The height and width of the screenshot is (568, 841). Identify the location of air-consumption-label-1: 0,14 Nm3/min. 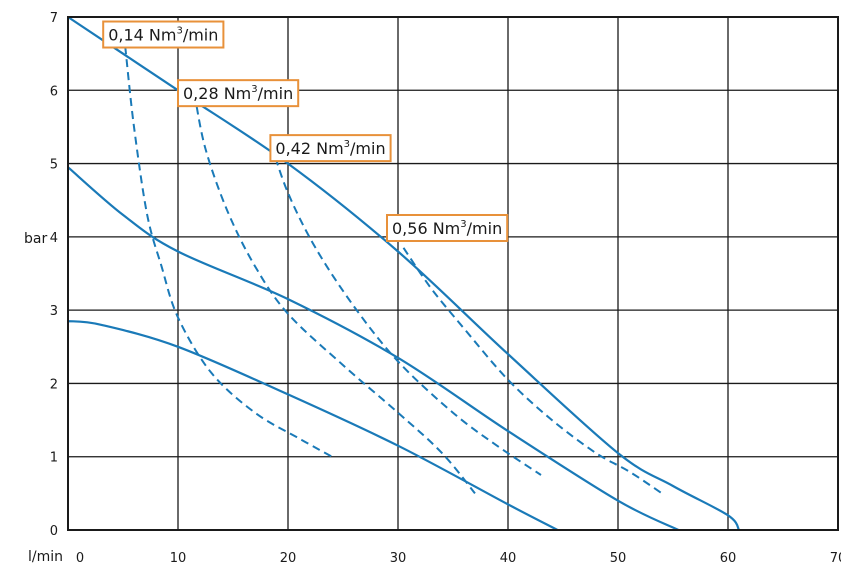
(163, 34).